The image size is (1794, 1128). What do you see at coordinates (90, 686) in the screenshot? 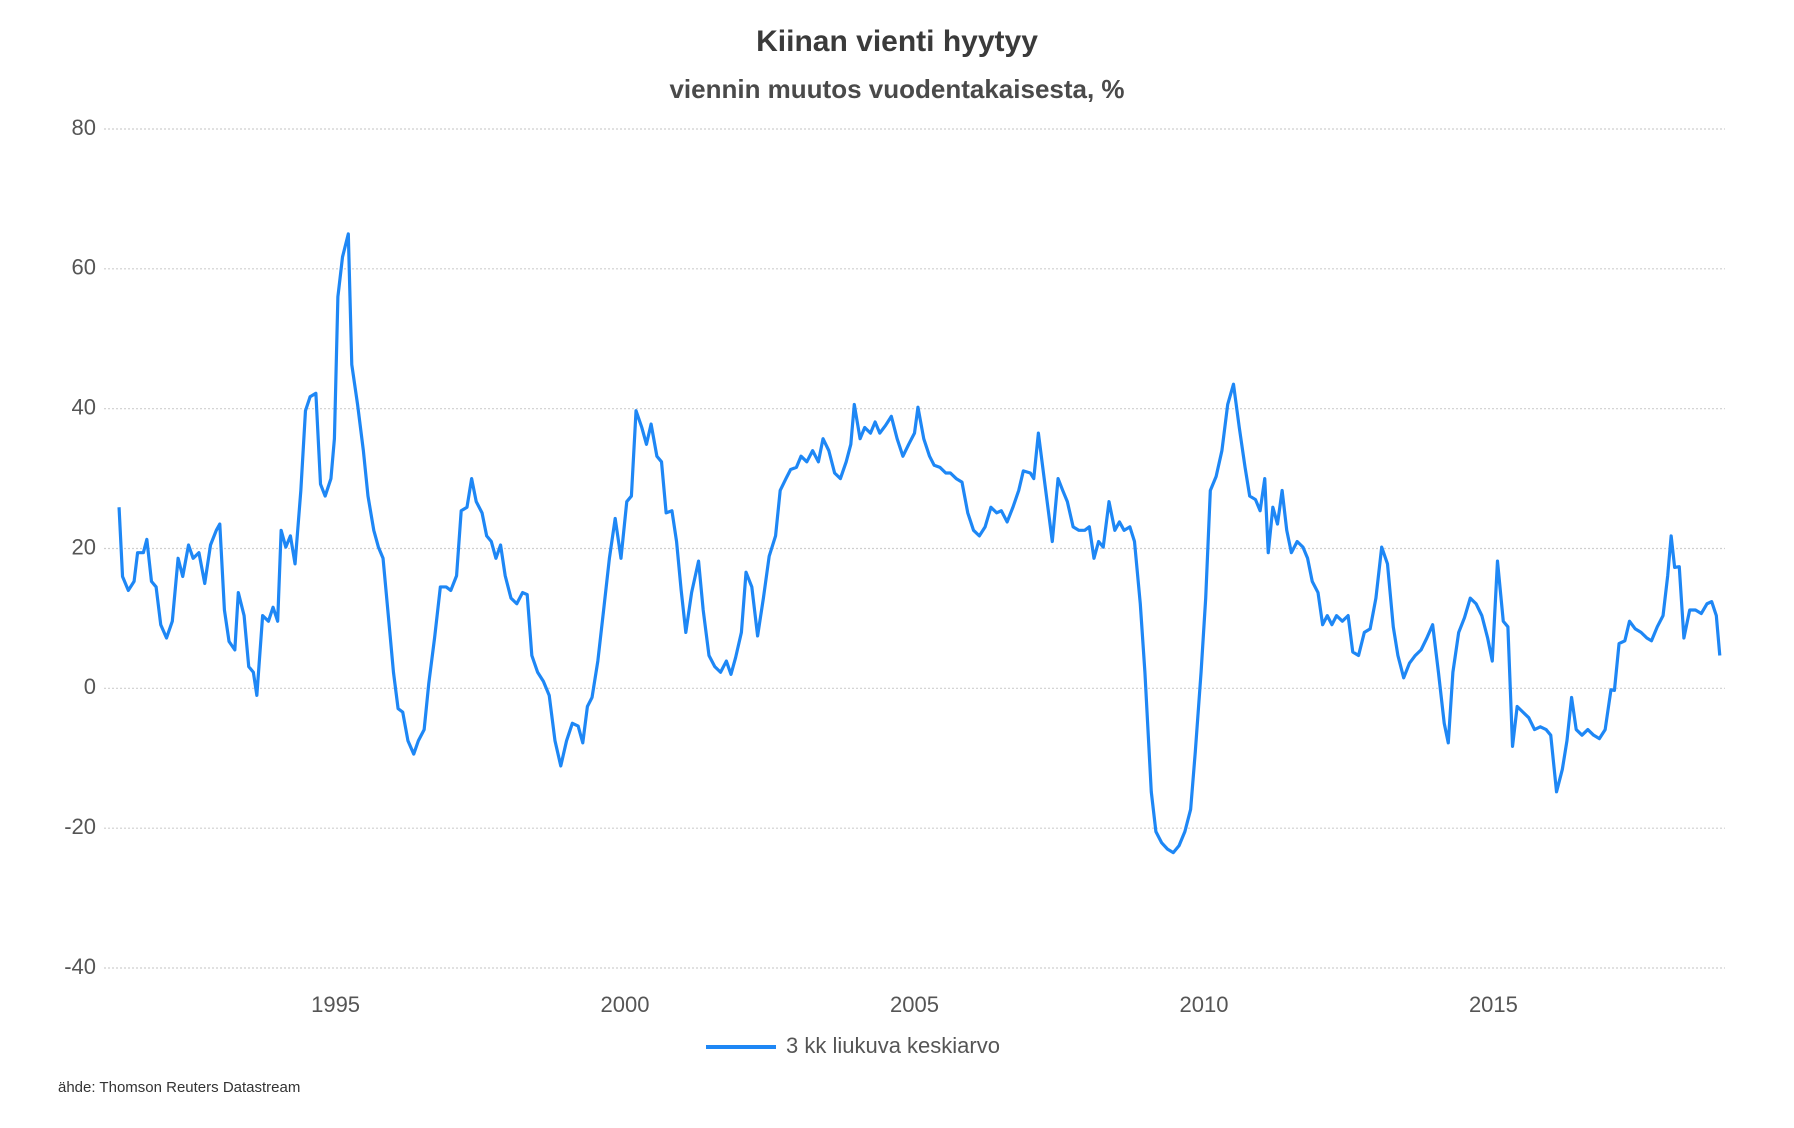
I see `y-tick-label: 0` at bounding box center [90, 686].